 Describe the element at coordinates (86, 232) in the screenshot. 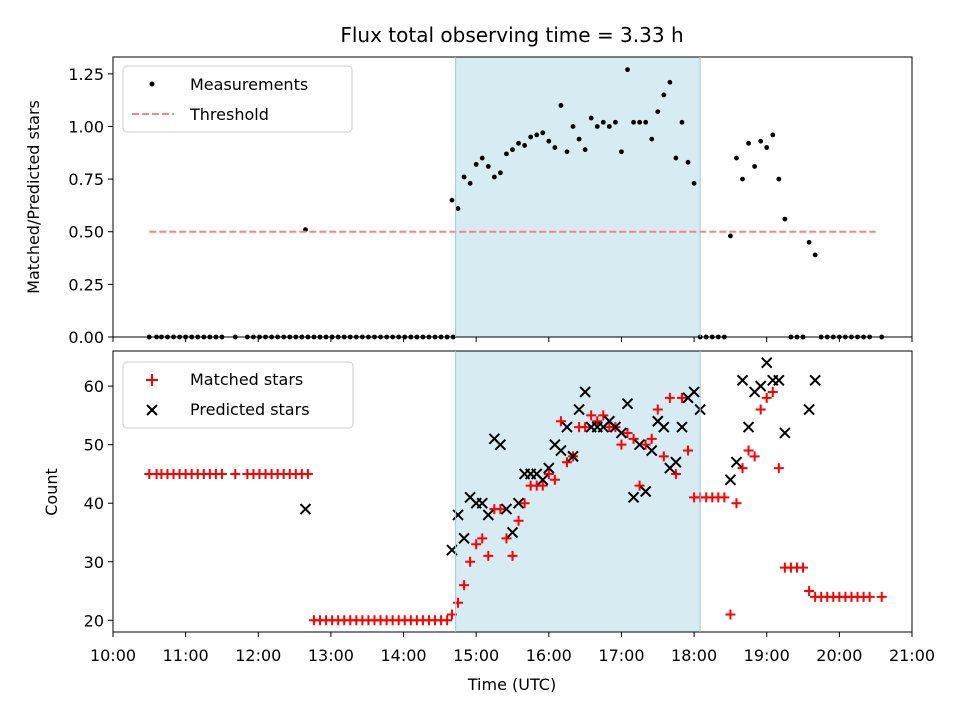

I see `y-tick-label: 0.50` at that location.